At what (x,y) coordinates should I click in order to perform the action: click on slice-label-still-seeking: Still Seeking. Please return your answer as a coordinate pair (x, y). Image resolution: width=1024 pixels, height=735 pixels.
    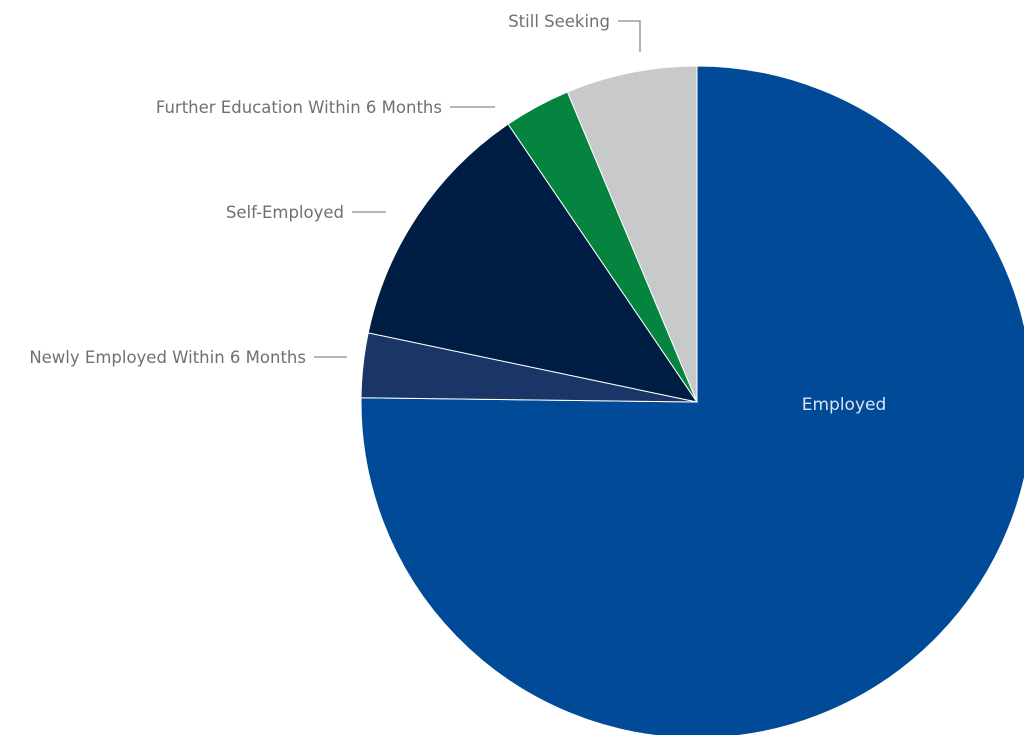
    Looking at the image, I should click on (559, 21).